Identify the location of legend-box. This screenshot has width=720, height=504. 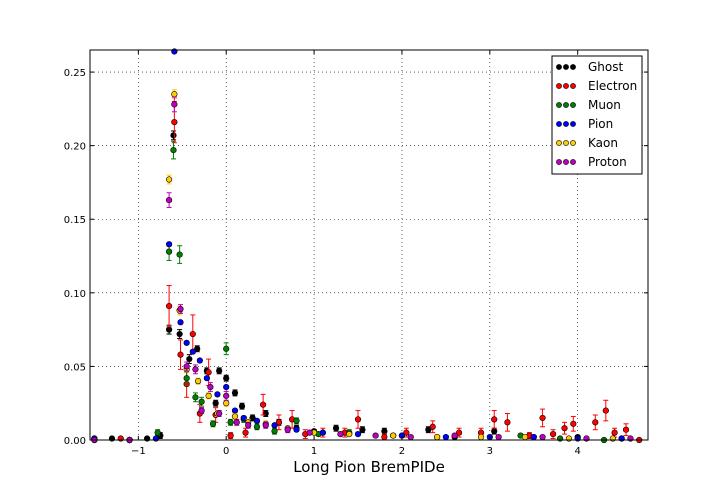
(597, 115).